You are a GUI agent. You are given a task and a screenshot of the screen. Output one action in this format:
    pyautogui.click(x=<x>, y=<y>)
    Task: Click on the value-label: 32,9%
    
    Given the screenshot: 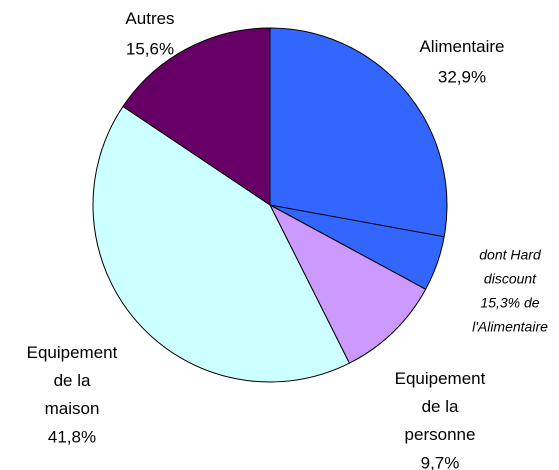 What is the action you would take?
    pyautogui.click(x=462, y=76)
    